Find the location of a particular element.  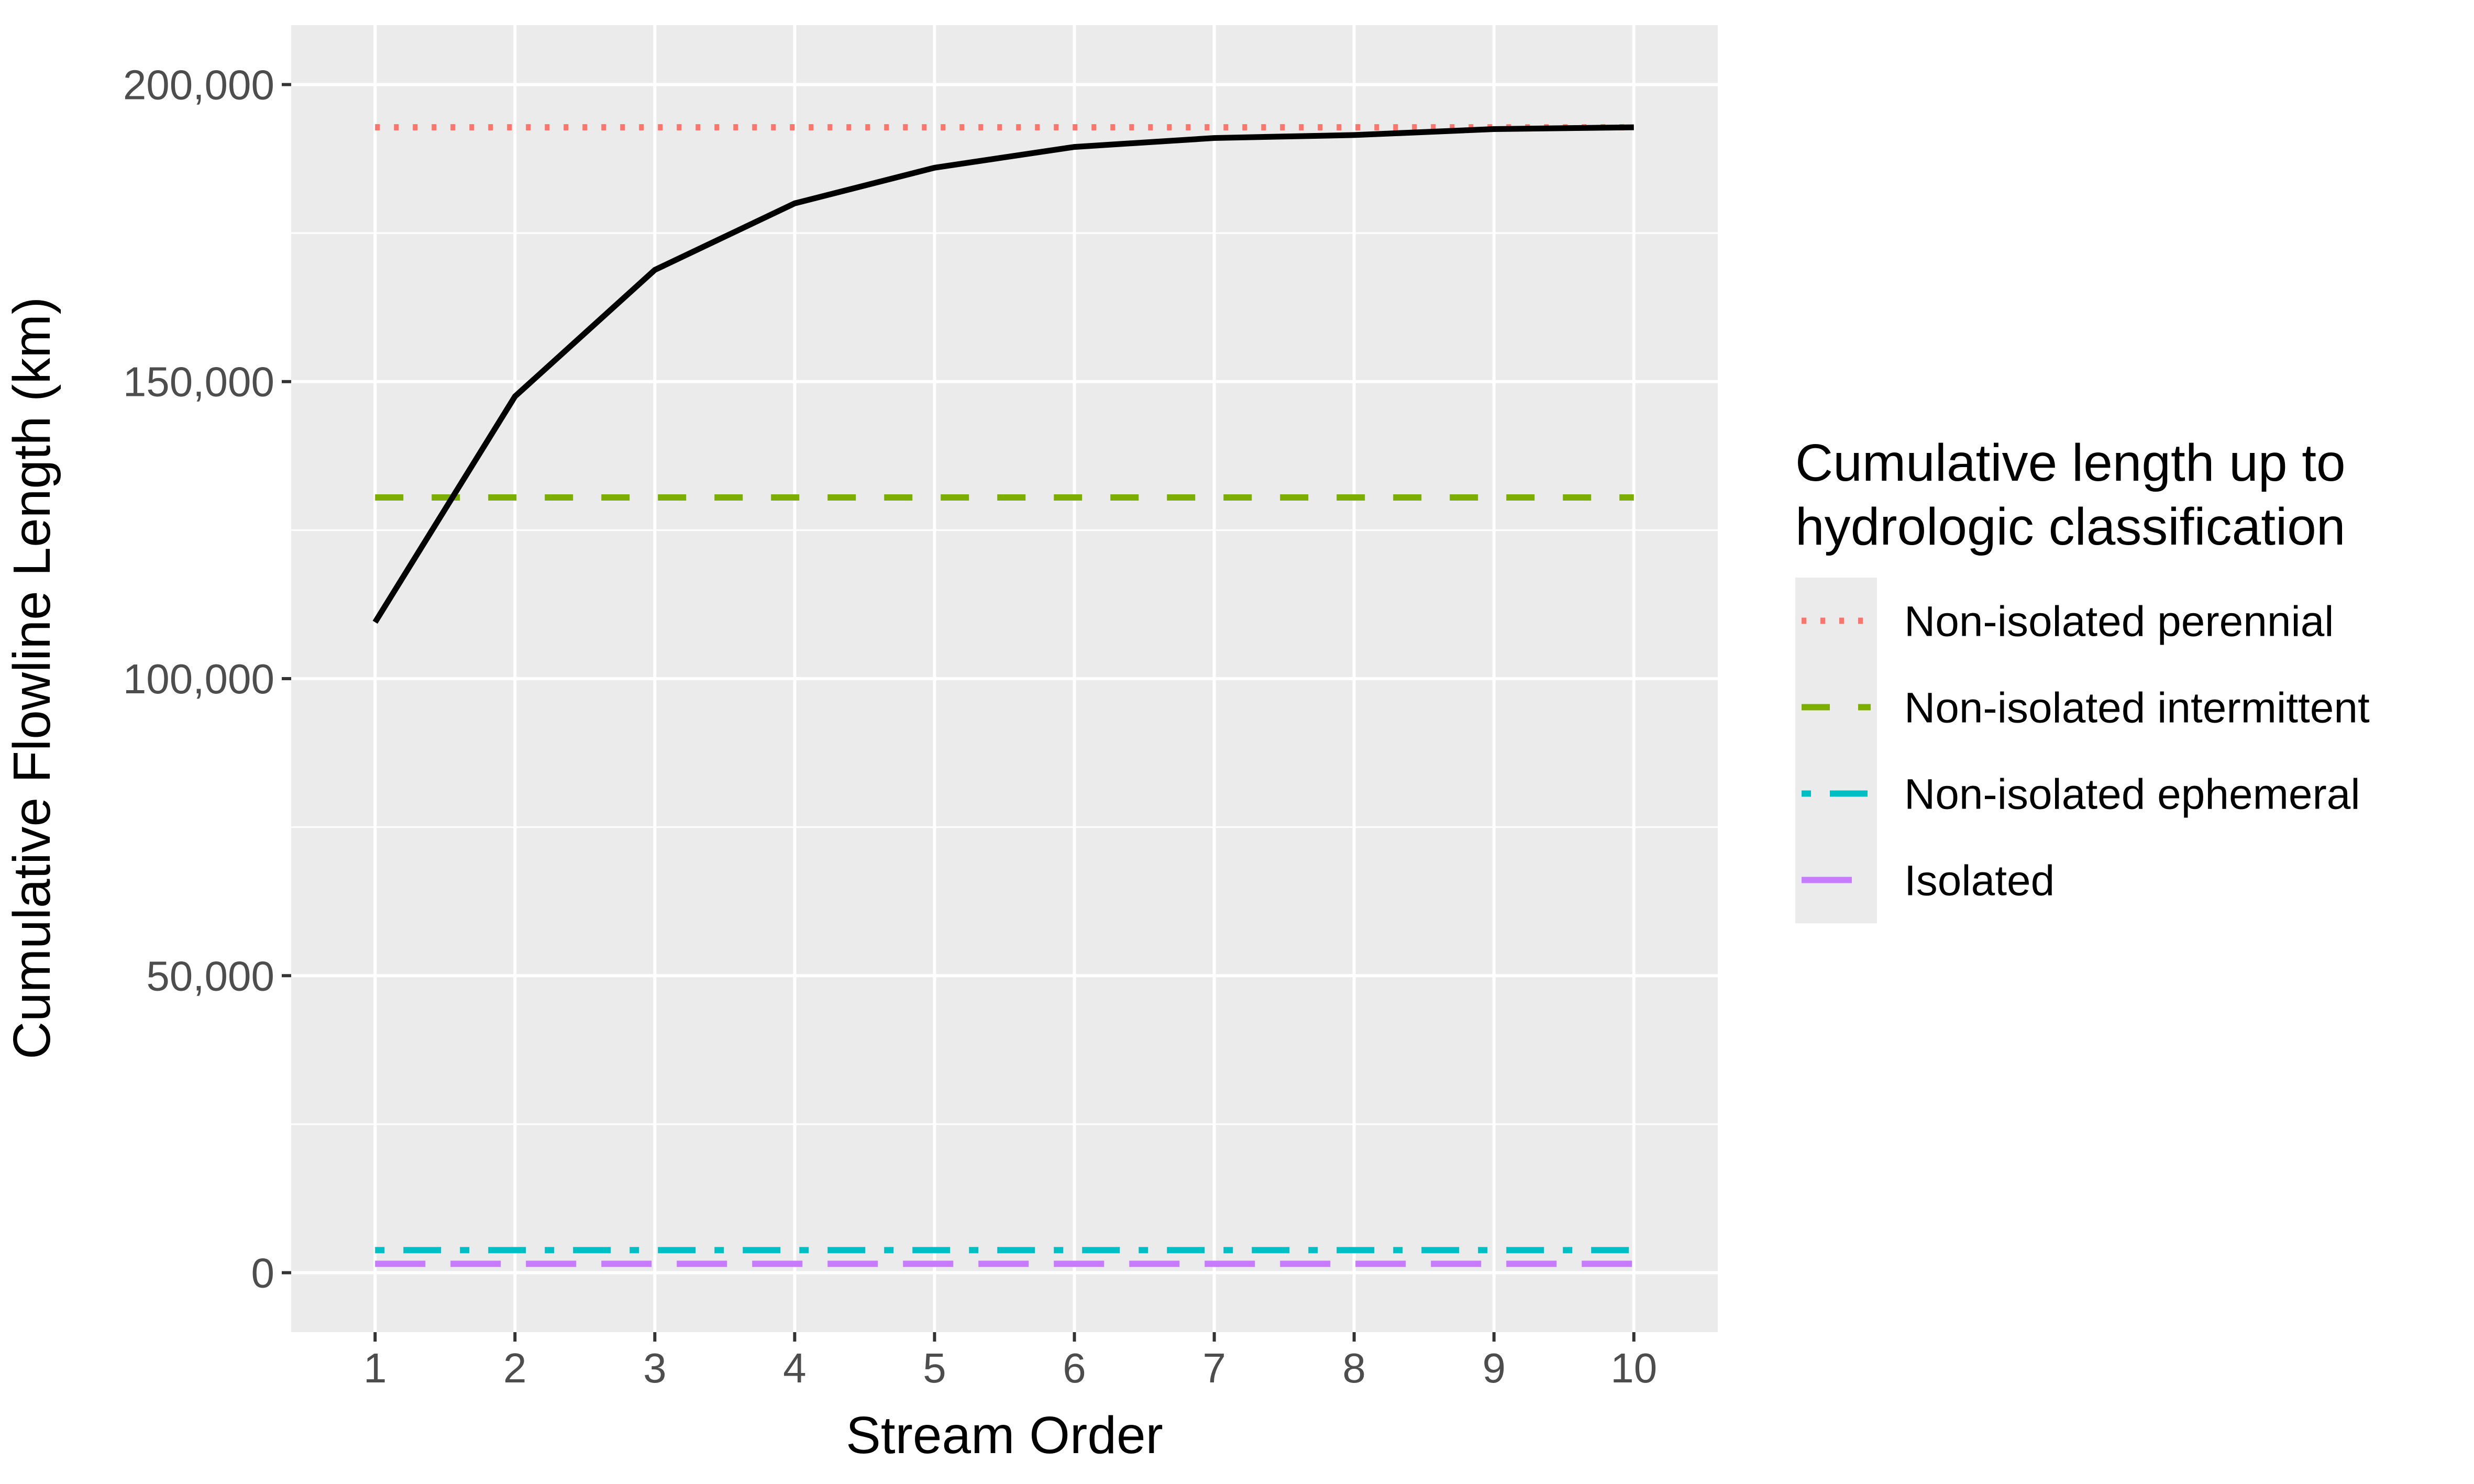

x-axis: 1 2 3 4 5 6 7 8 9 10 is located at coordinates (1010, 1362).